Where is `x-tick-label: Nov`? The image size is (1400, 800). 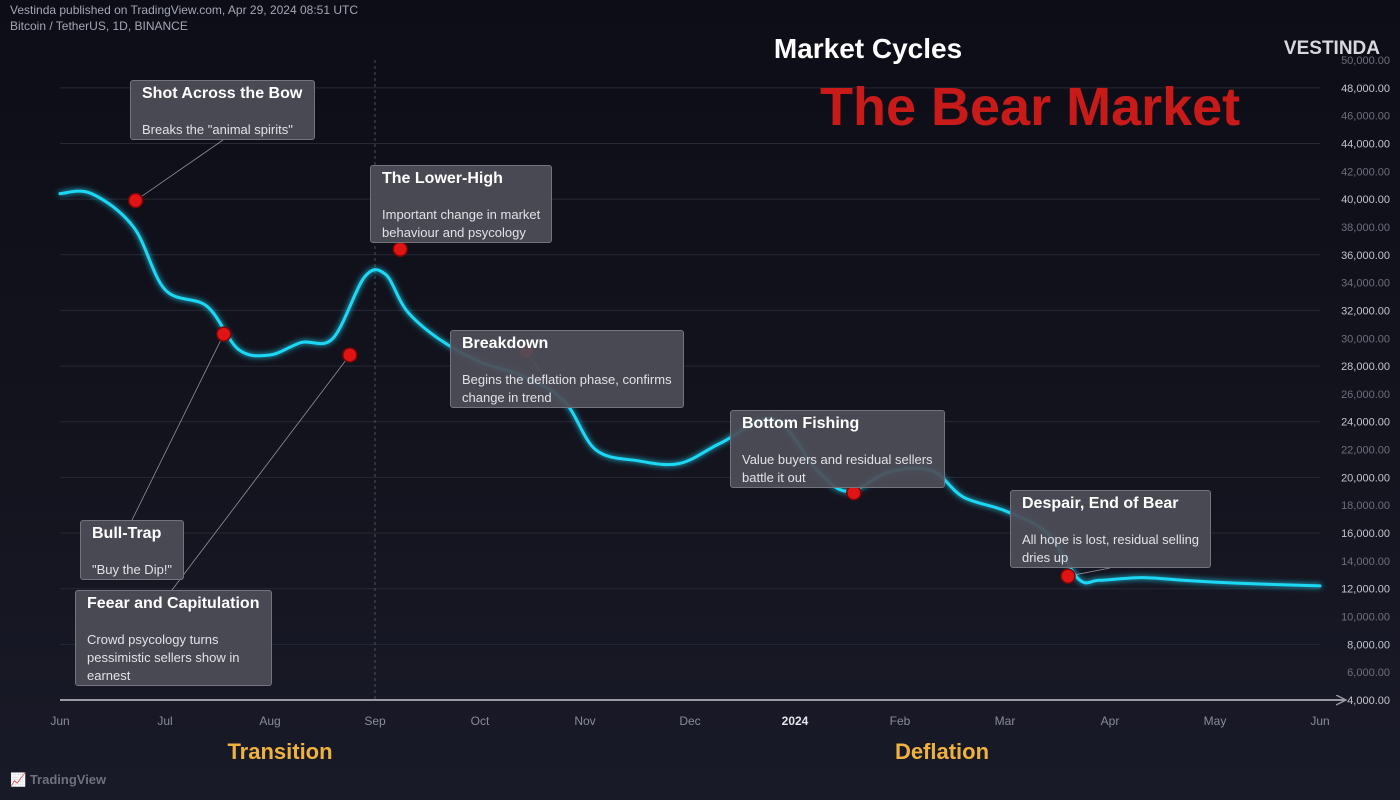
x-tick-label: Nov is located at coordinates (584, 721).